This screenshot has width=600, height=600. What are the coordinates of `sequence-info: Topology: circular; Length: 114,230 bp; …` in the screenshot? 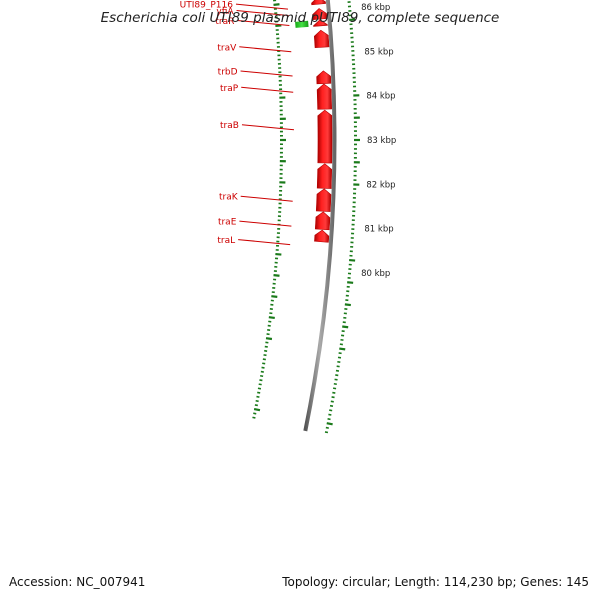 It's located at (435, 582).